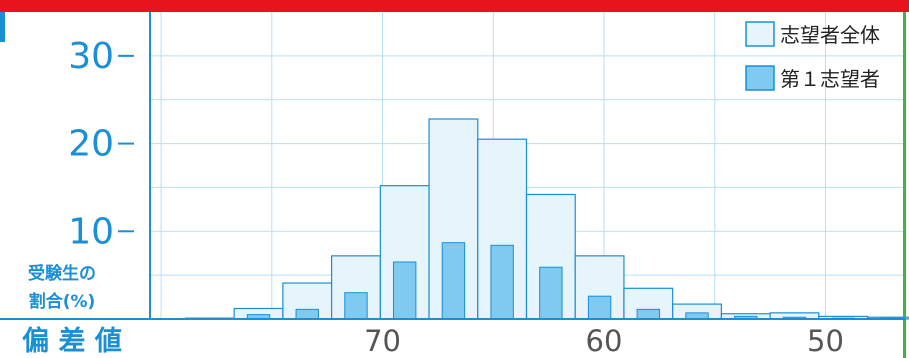 Image resolution: width=909 pixels, height=358 pixels. Describe the element at coordinates (825, 341) in the screenshot. I see `x-tick-label: 50` at that location.